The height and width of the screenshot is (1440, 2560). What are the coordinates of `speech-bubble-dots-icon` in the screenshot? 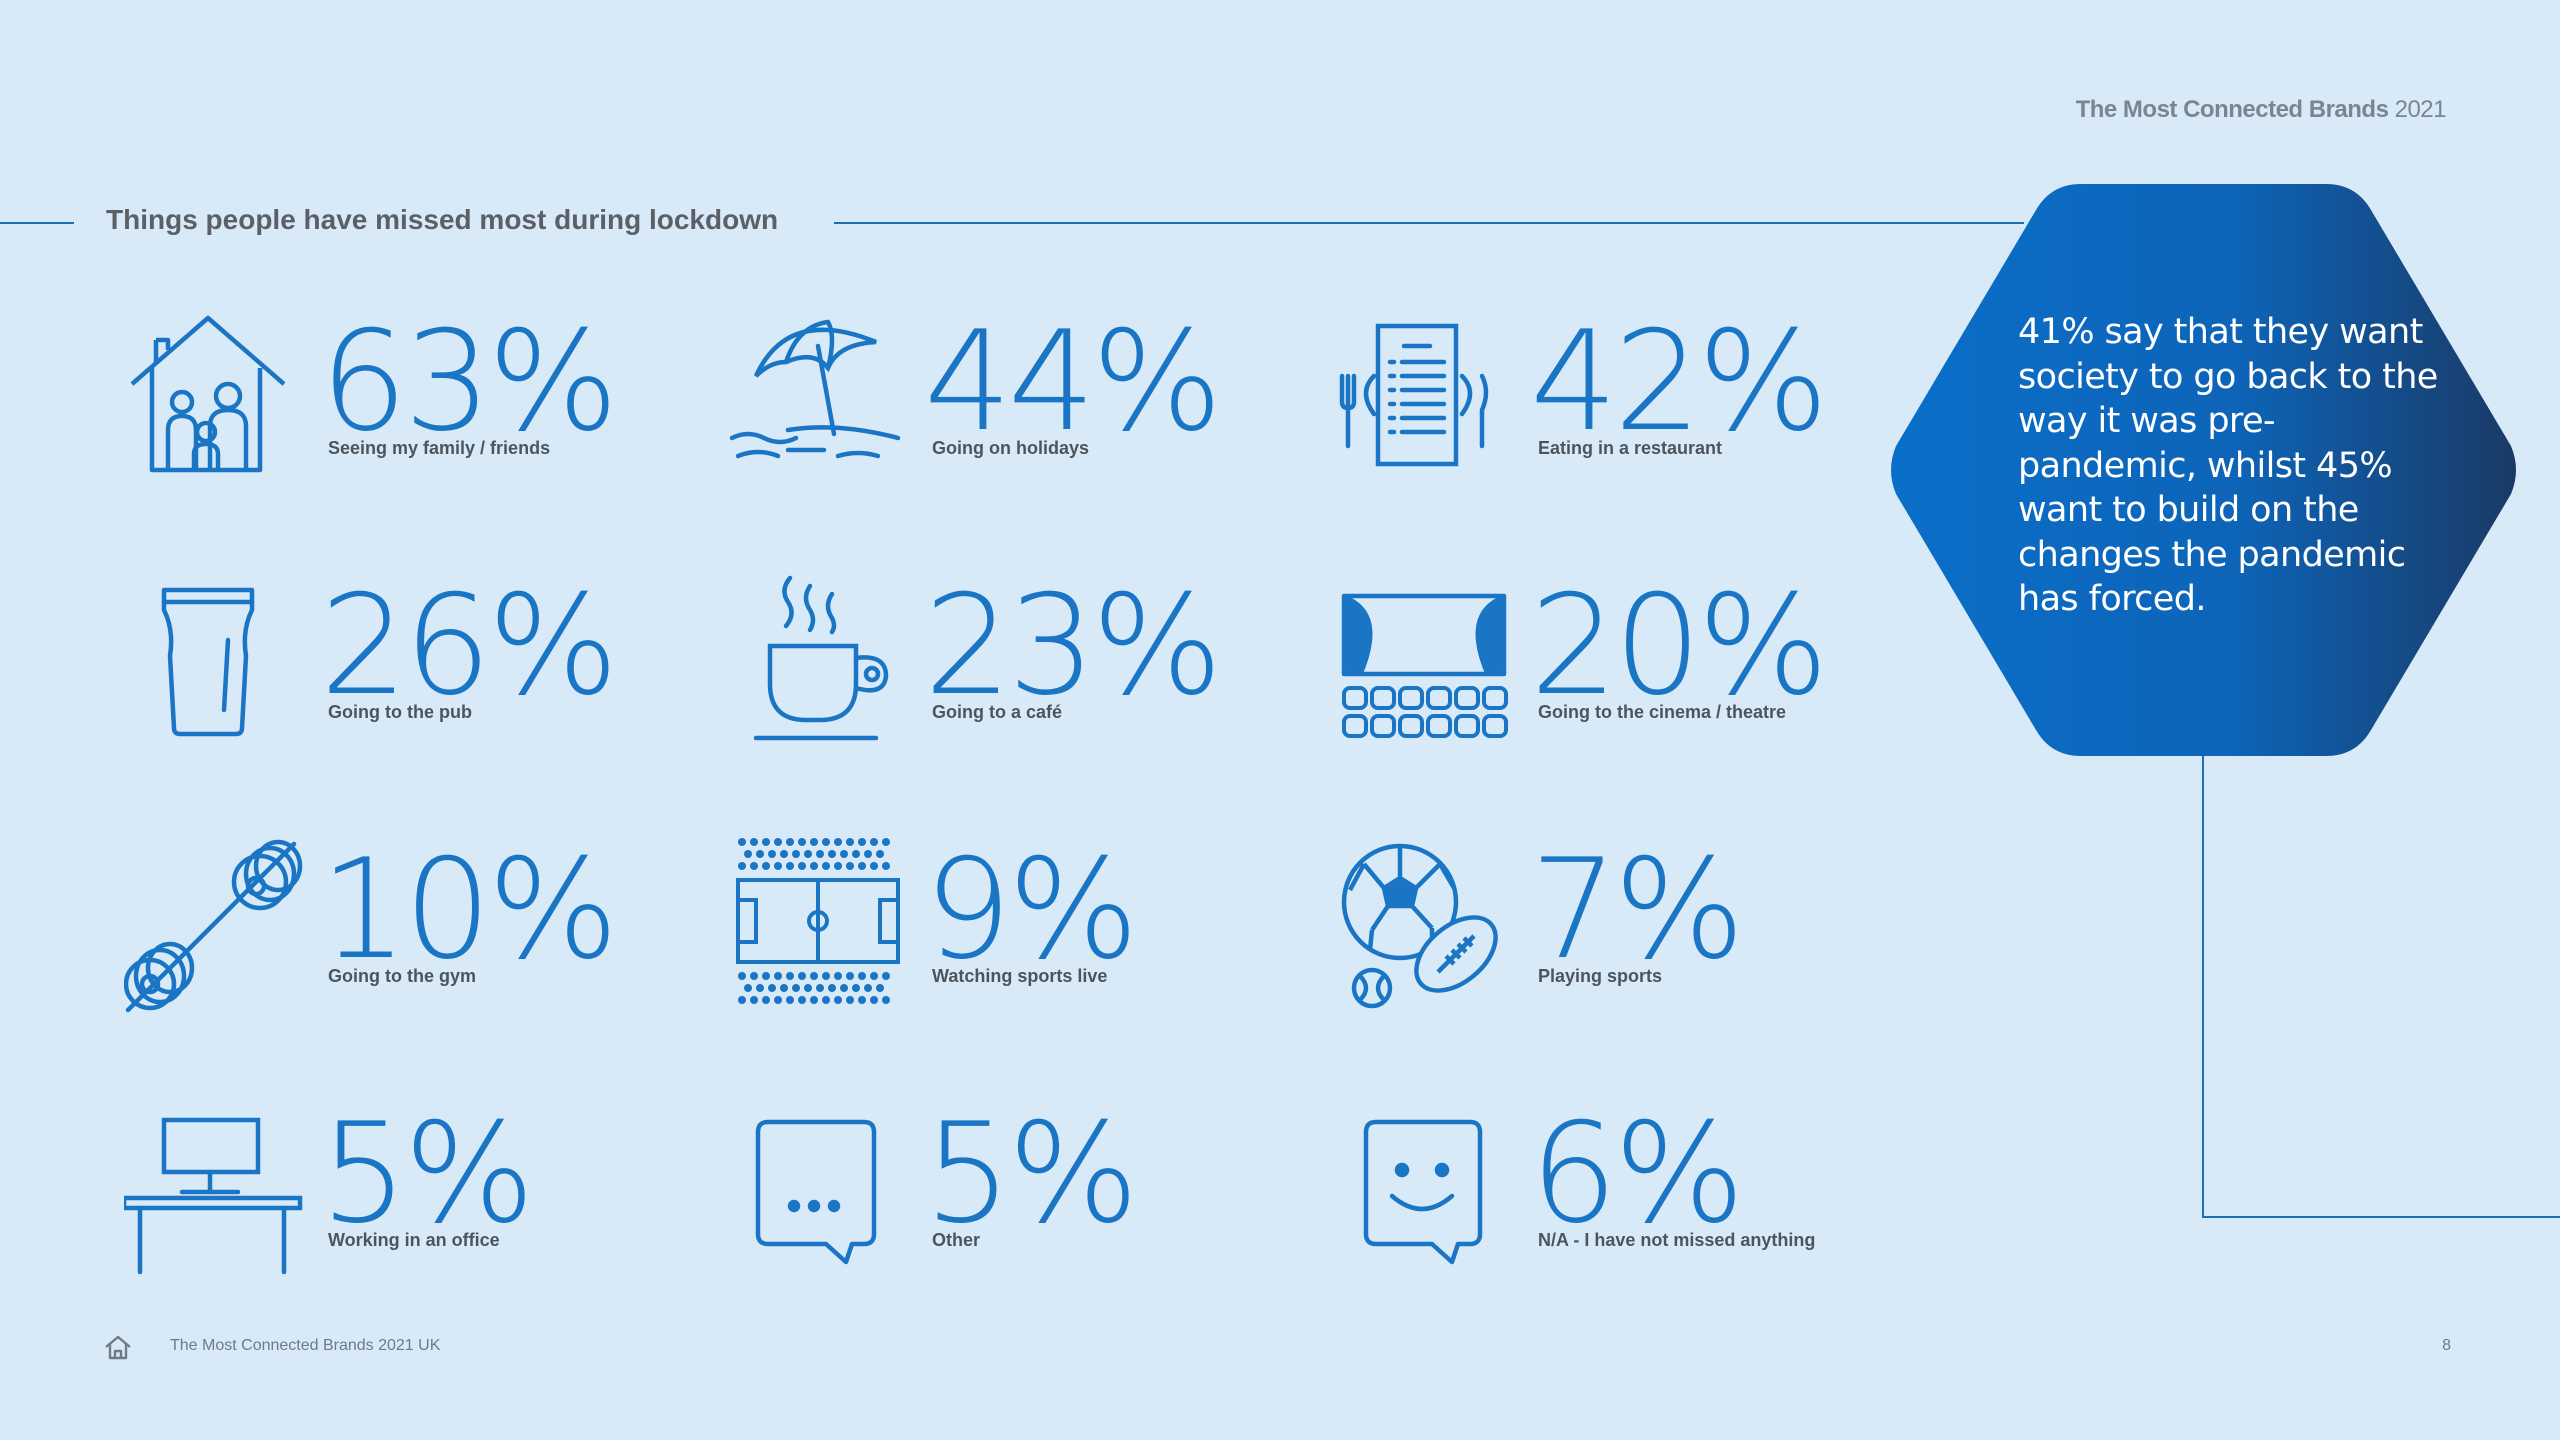 It's located at (818, 1188).